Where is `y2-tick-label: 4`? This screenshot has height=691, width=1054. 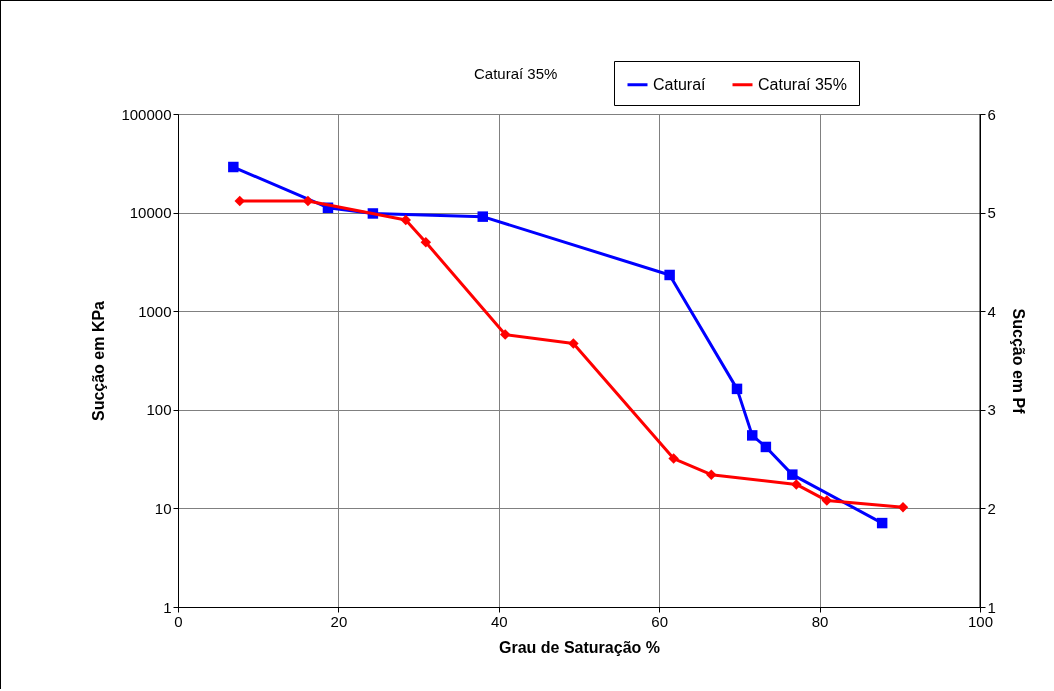 y2-tick-label: 4 is located at coordinates (991, 311).